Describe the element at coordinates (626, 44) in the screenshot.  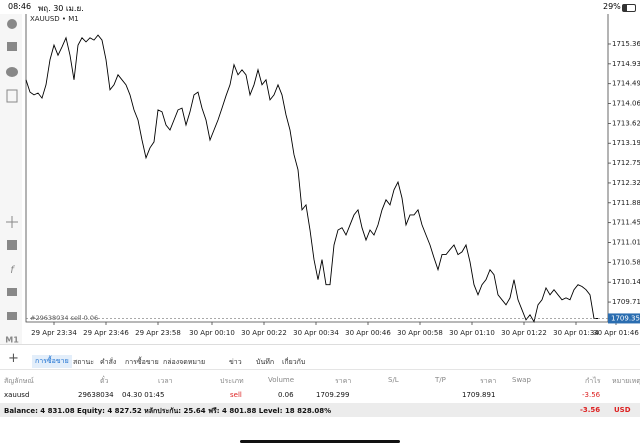
I see `y-tick-label: 1715.365` at that location.